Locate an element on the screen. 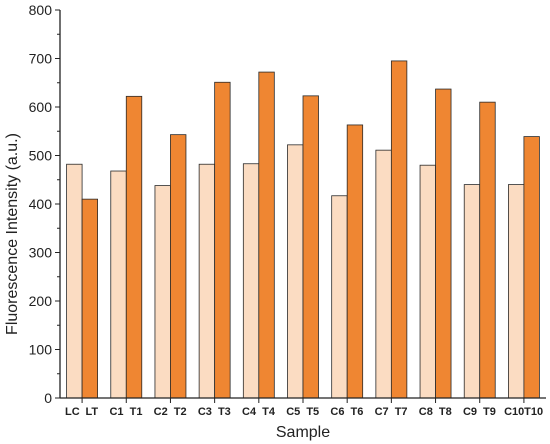  y-tick-label: 100 is located at coordinates (41, 350).